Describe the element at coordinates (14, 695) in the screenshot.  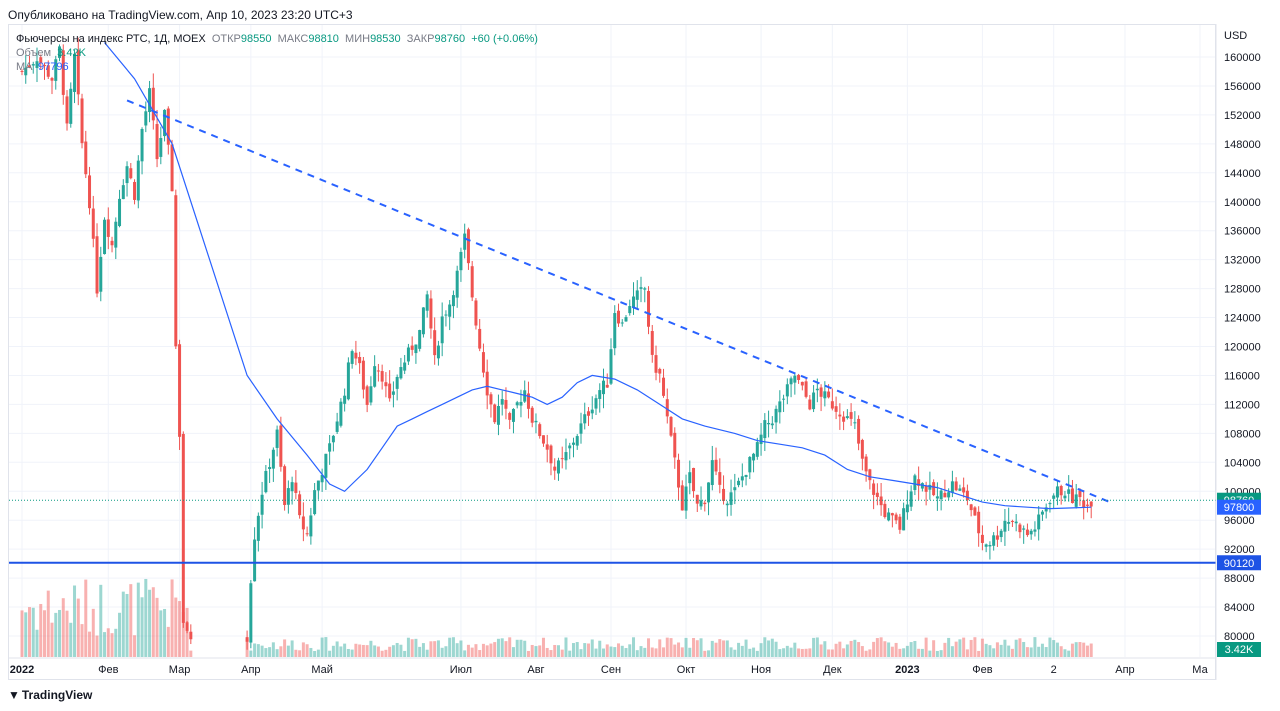
I see `tradingview-logo-icon: ▼` at that location.